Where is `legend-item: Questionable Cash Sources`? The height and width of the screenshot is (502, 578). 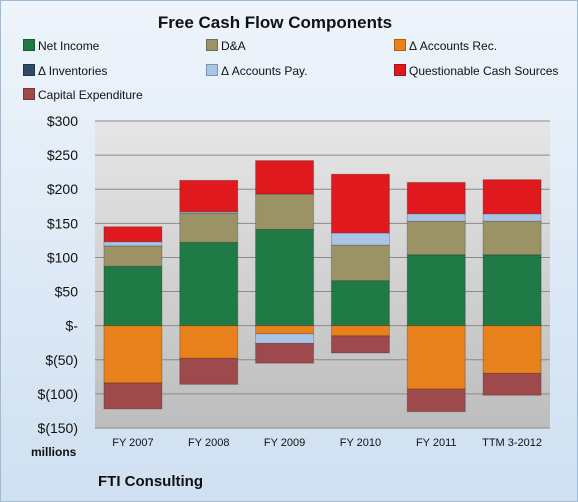
legend-item: Questionable Cash Sources is located at coordinates (476, 71).